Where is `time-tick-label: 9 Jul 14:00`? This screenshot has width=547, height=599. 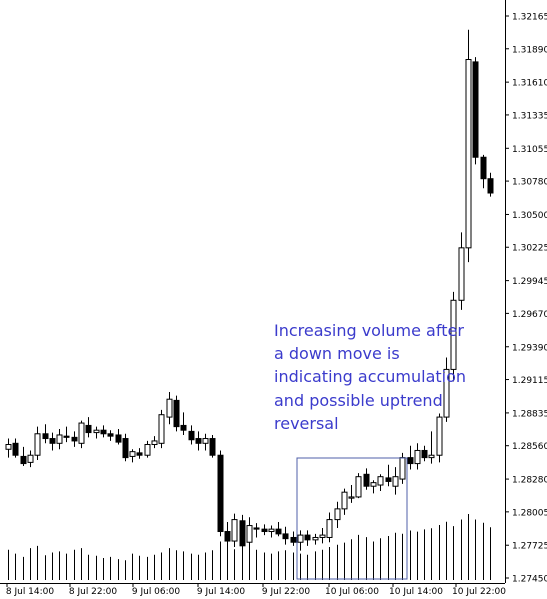
time-tick-label: 9 Jul 14:00 is located at coordinates (221, 592).